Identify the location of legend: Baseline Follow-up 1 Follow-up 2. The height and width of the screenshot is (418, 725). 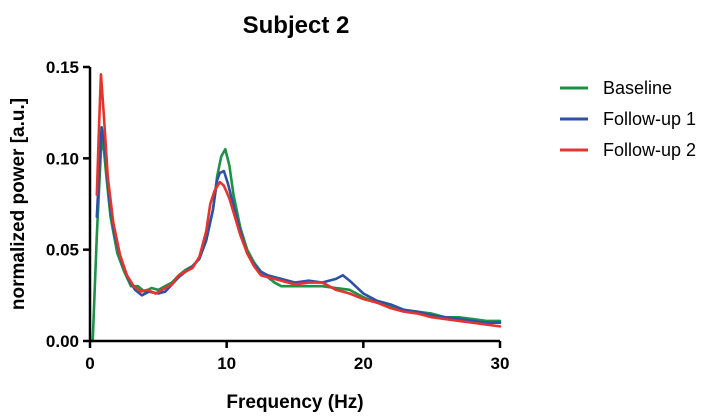
(628, 119).